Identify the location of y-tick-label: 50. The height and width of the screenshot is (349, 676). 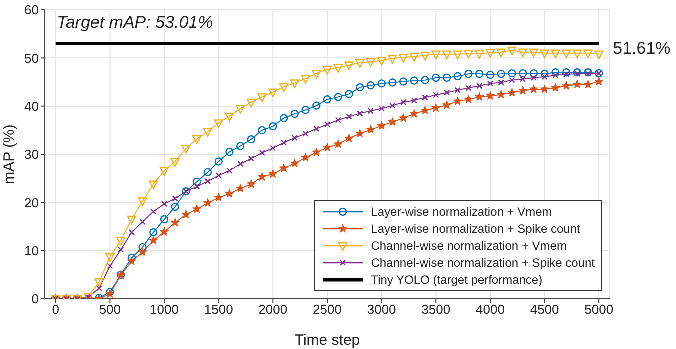
(31, 58).